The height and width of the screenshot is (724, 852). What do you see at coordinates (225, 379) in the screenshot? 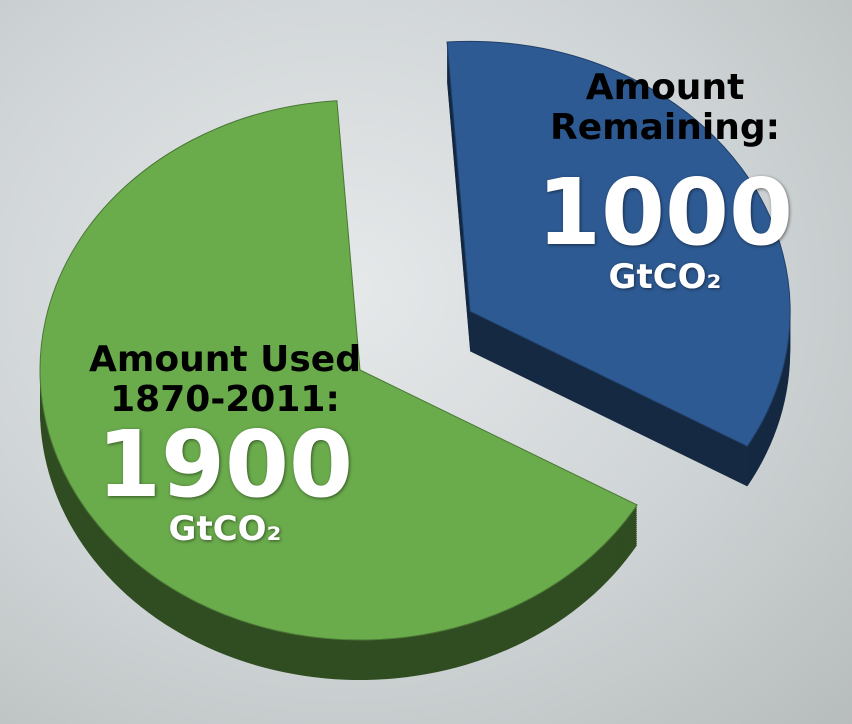
I see `category-label: Amount Used 1870-2011:` at bounding box center [225, 379].